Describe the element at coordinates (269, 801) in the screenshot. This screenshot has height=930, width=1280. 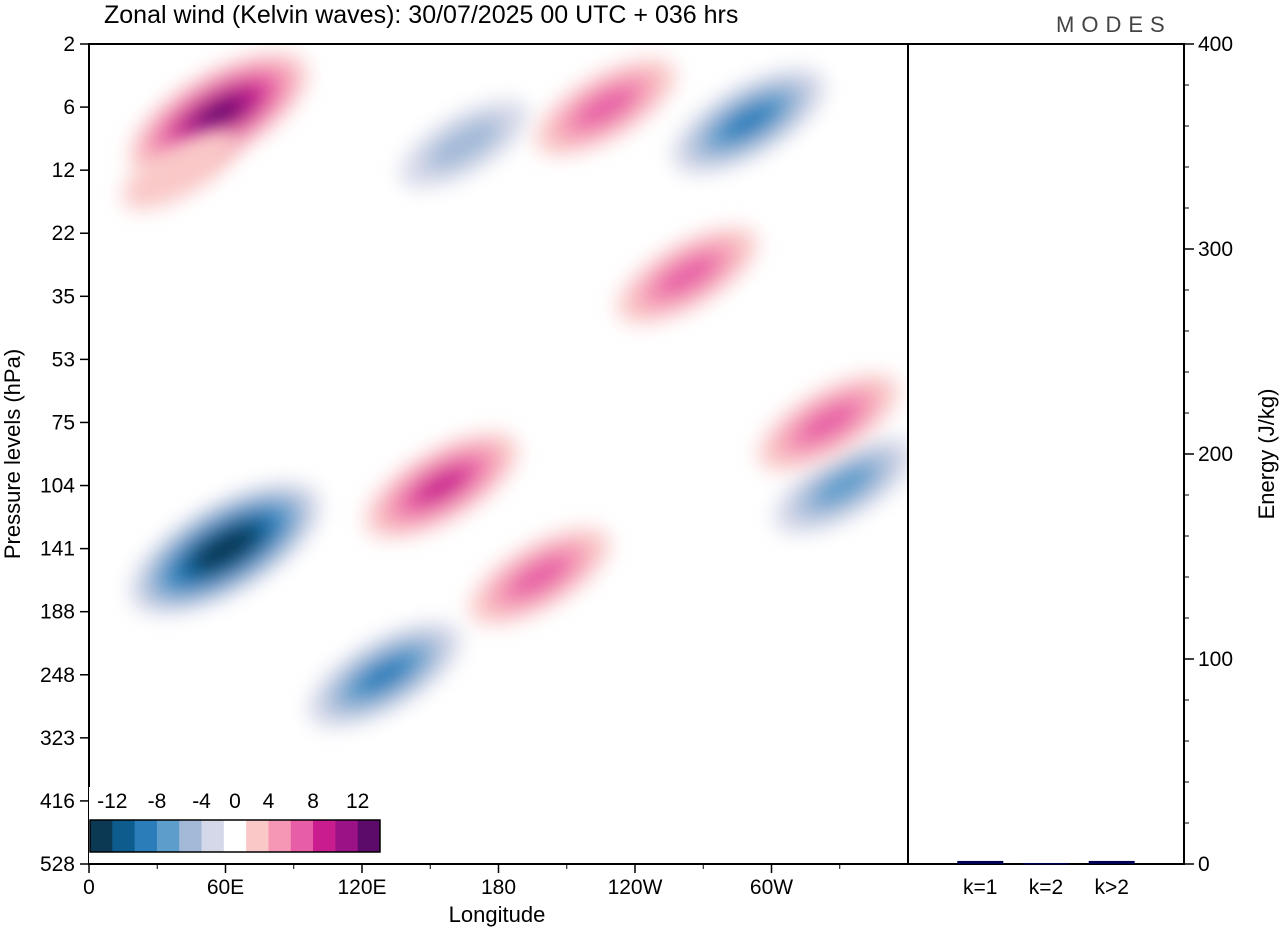
I see `colorbar-label: 4` at that location.